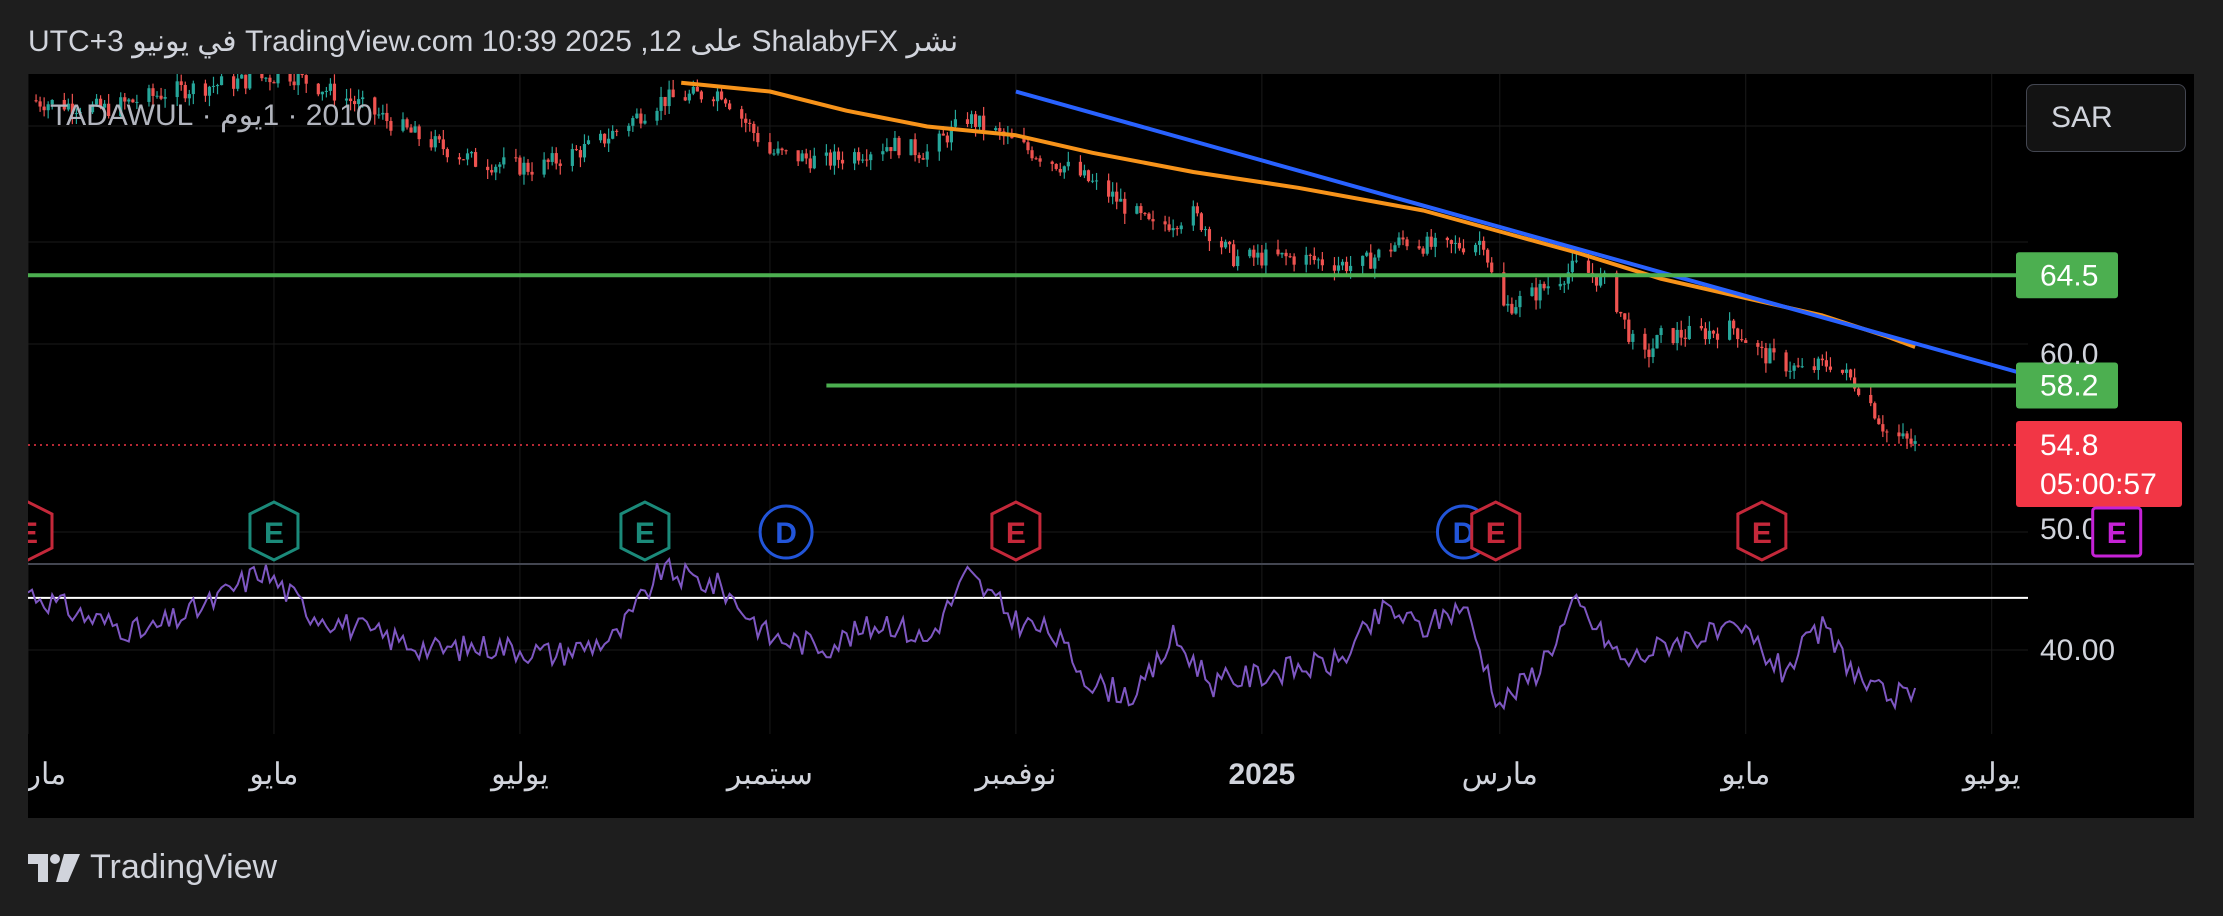 Image resolution: width=2223 pixels, height=916 pixels. Describe the element at coordinates (2077, 650) in the screenshot. I see `rsi-axis-label: 40.00` at that location.